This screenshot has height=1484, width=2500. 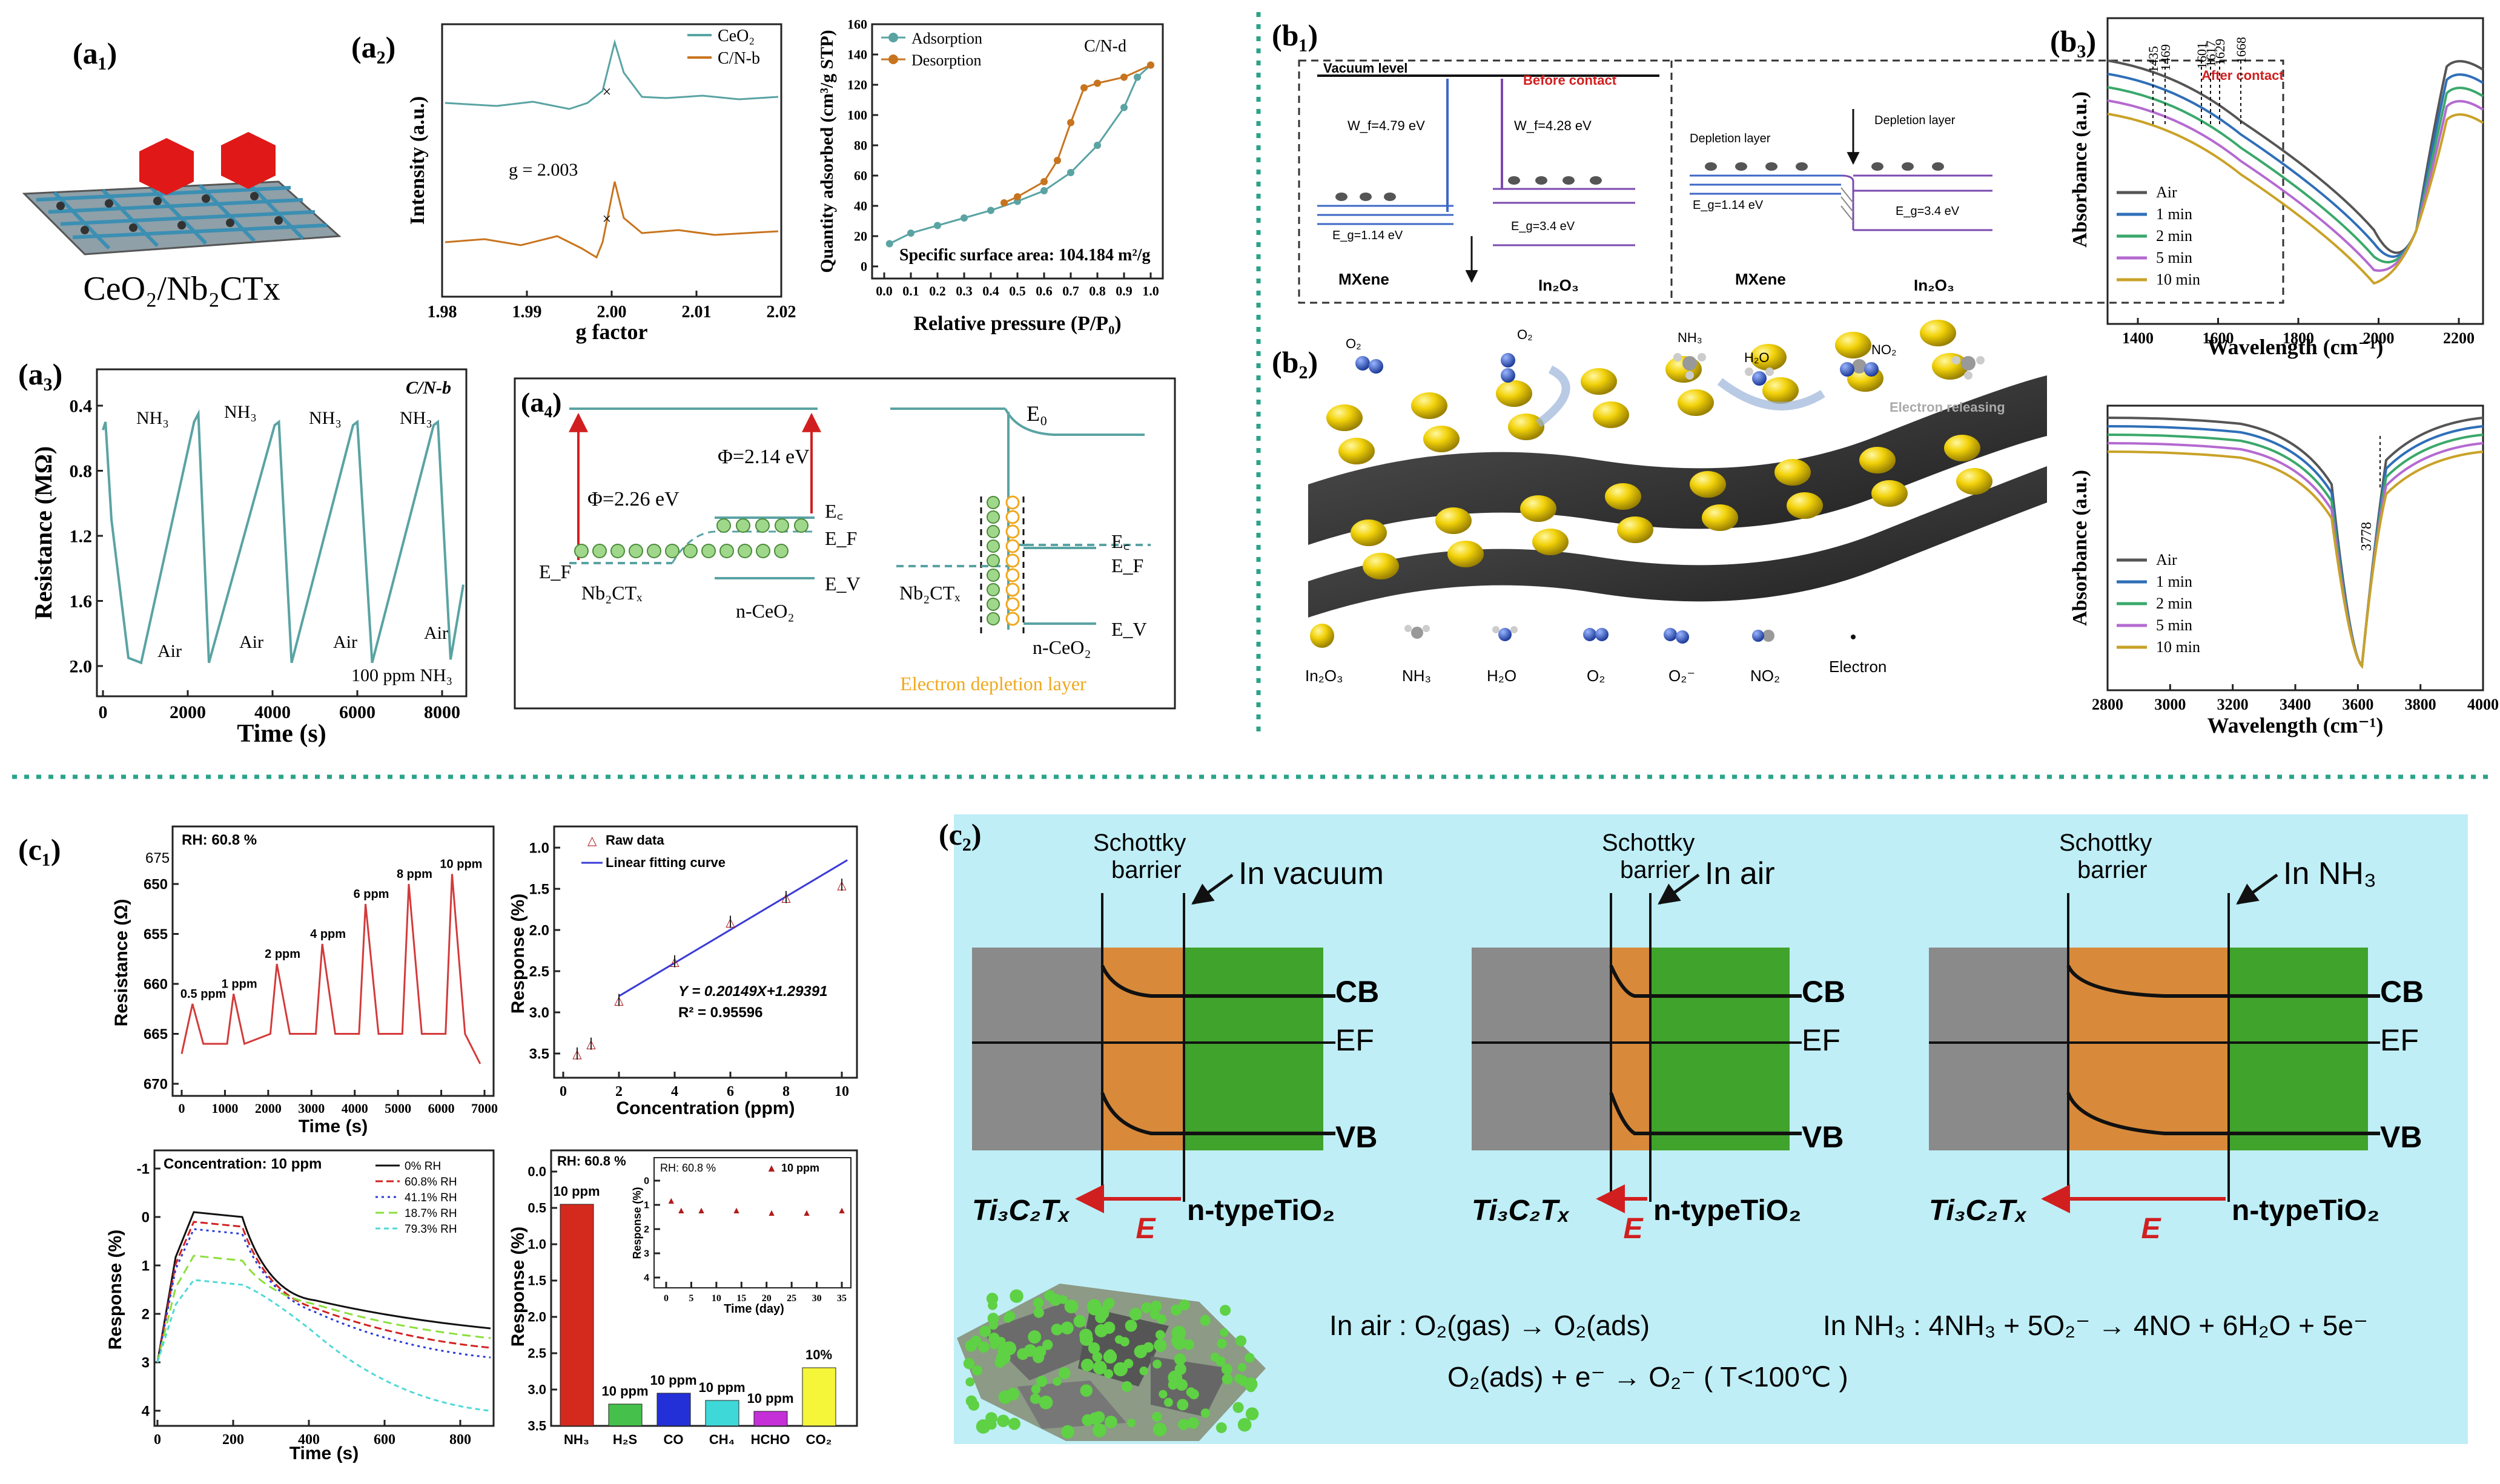 I want to click on b2-gas-molecules, so click(x=1670, y=369).